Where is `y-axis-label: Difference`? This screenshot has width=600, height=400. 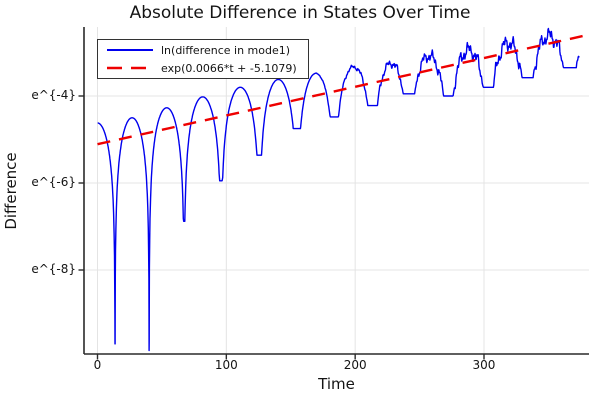
y-axis-label: Difference is located at coordinates (11, 191).